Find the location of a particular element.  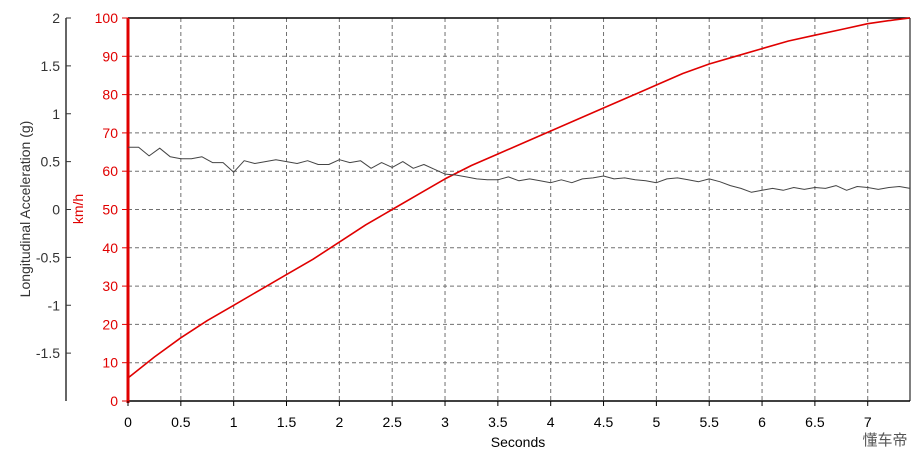

acceleration-tick-label: 2 is located at coordinates (56, 18).